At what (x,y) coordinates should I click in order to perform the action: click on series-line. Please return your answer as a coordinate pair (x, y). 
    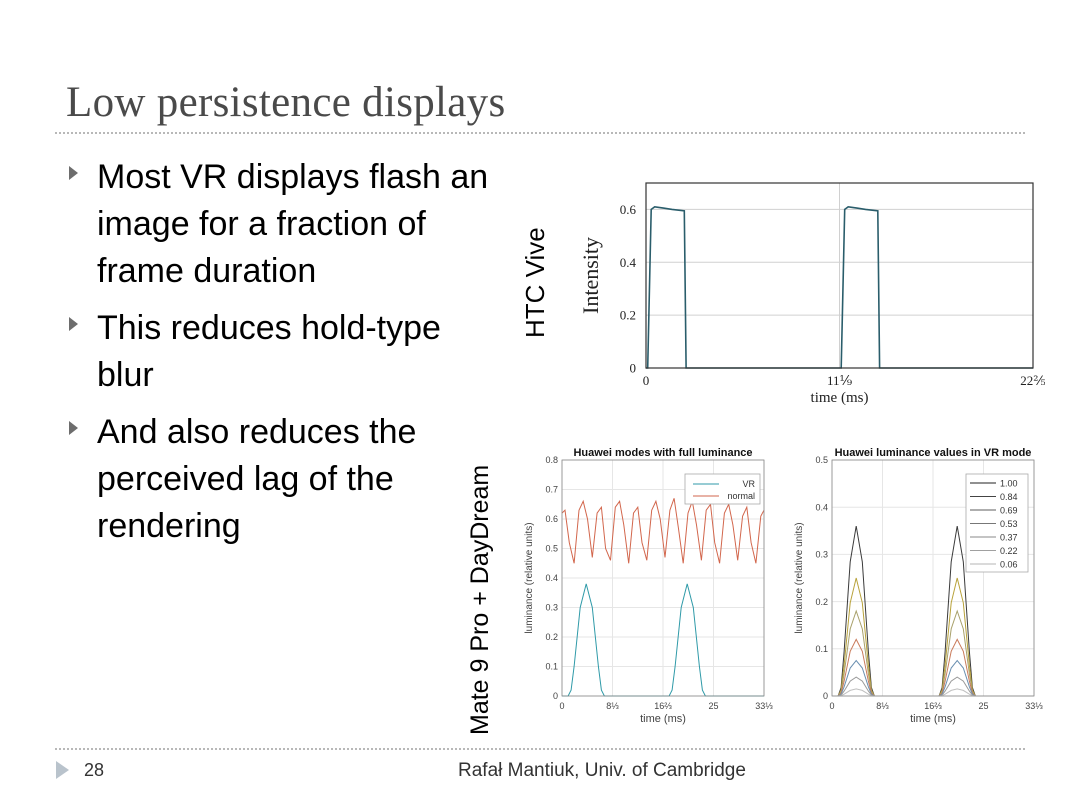
    Looking at the image, I should click on (663, 531).